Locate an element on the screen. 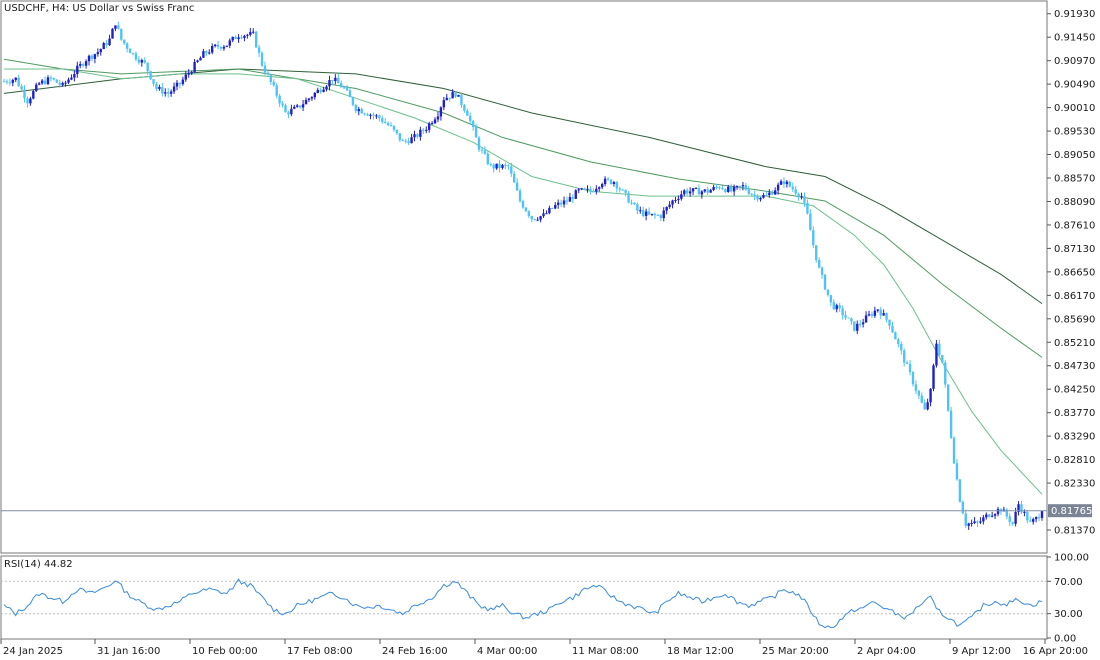 Image resolution: width=1100 pixels, height=660 pixels. price-tick-label: 0.84730 is located at coordinates (1074, 366).